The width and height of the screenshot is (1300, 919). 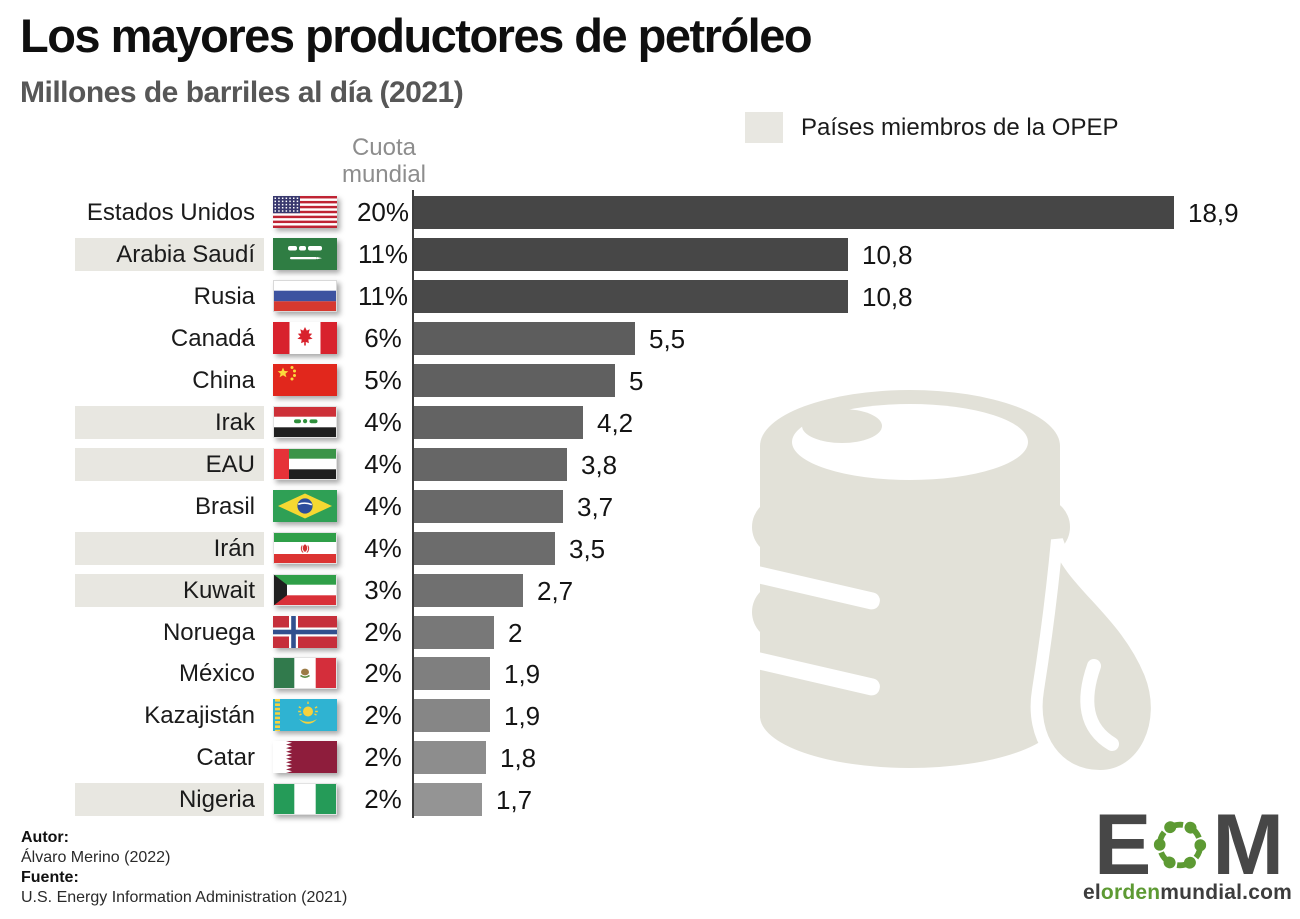 I want to click on bar-row-11: Noruega 2% 2, so click(x=650, y=632).